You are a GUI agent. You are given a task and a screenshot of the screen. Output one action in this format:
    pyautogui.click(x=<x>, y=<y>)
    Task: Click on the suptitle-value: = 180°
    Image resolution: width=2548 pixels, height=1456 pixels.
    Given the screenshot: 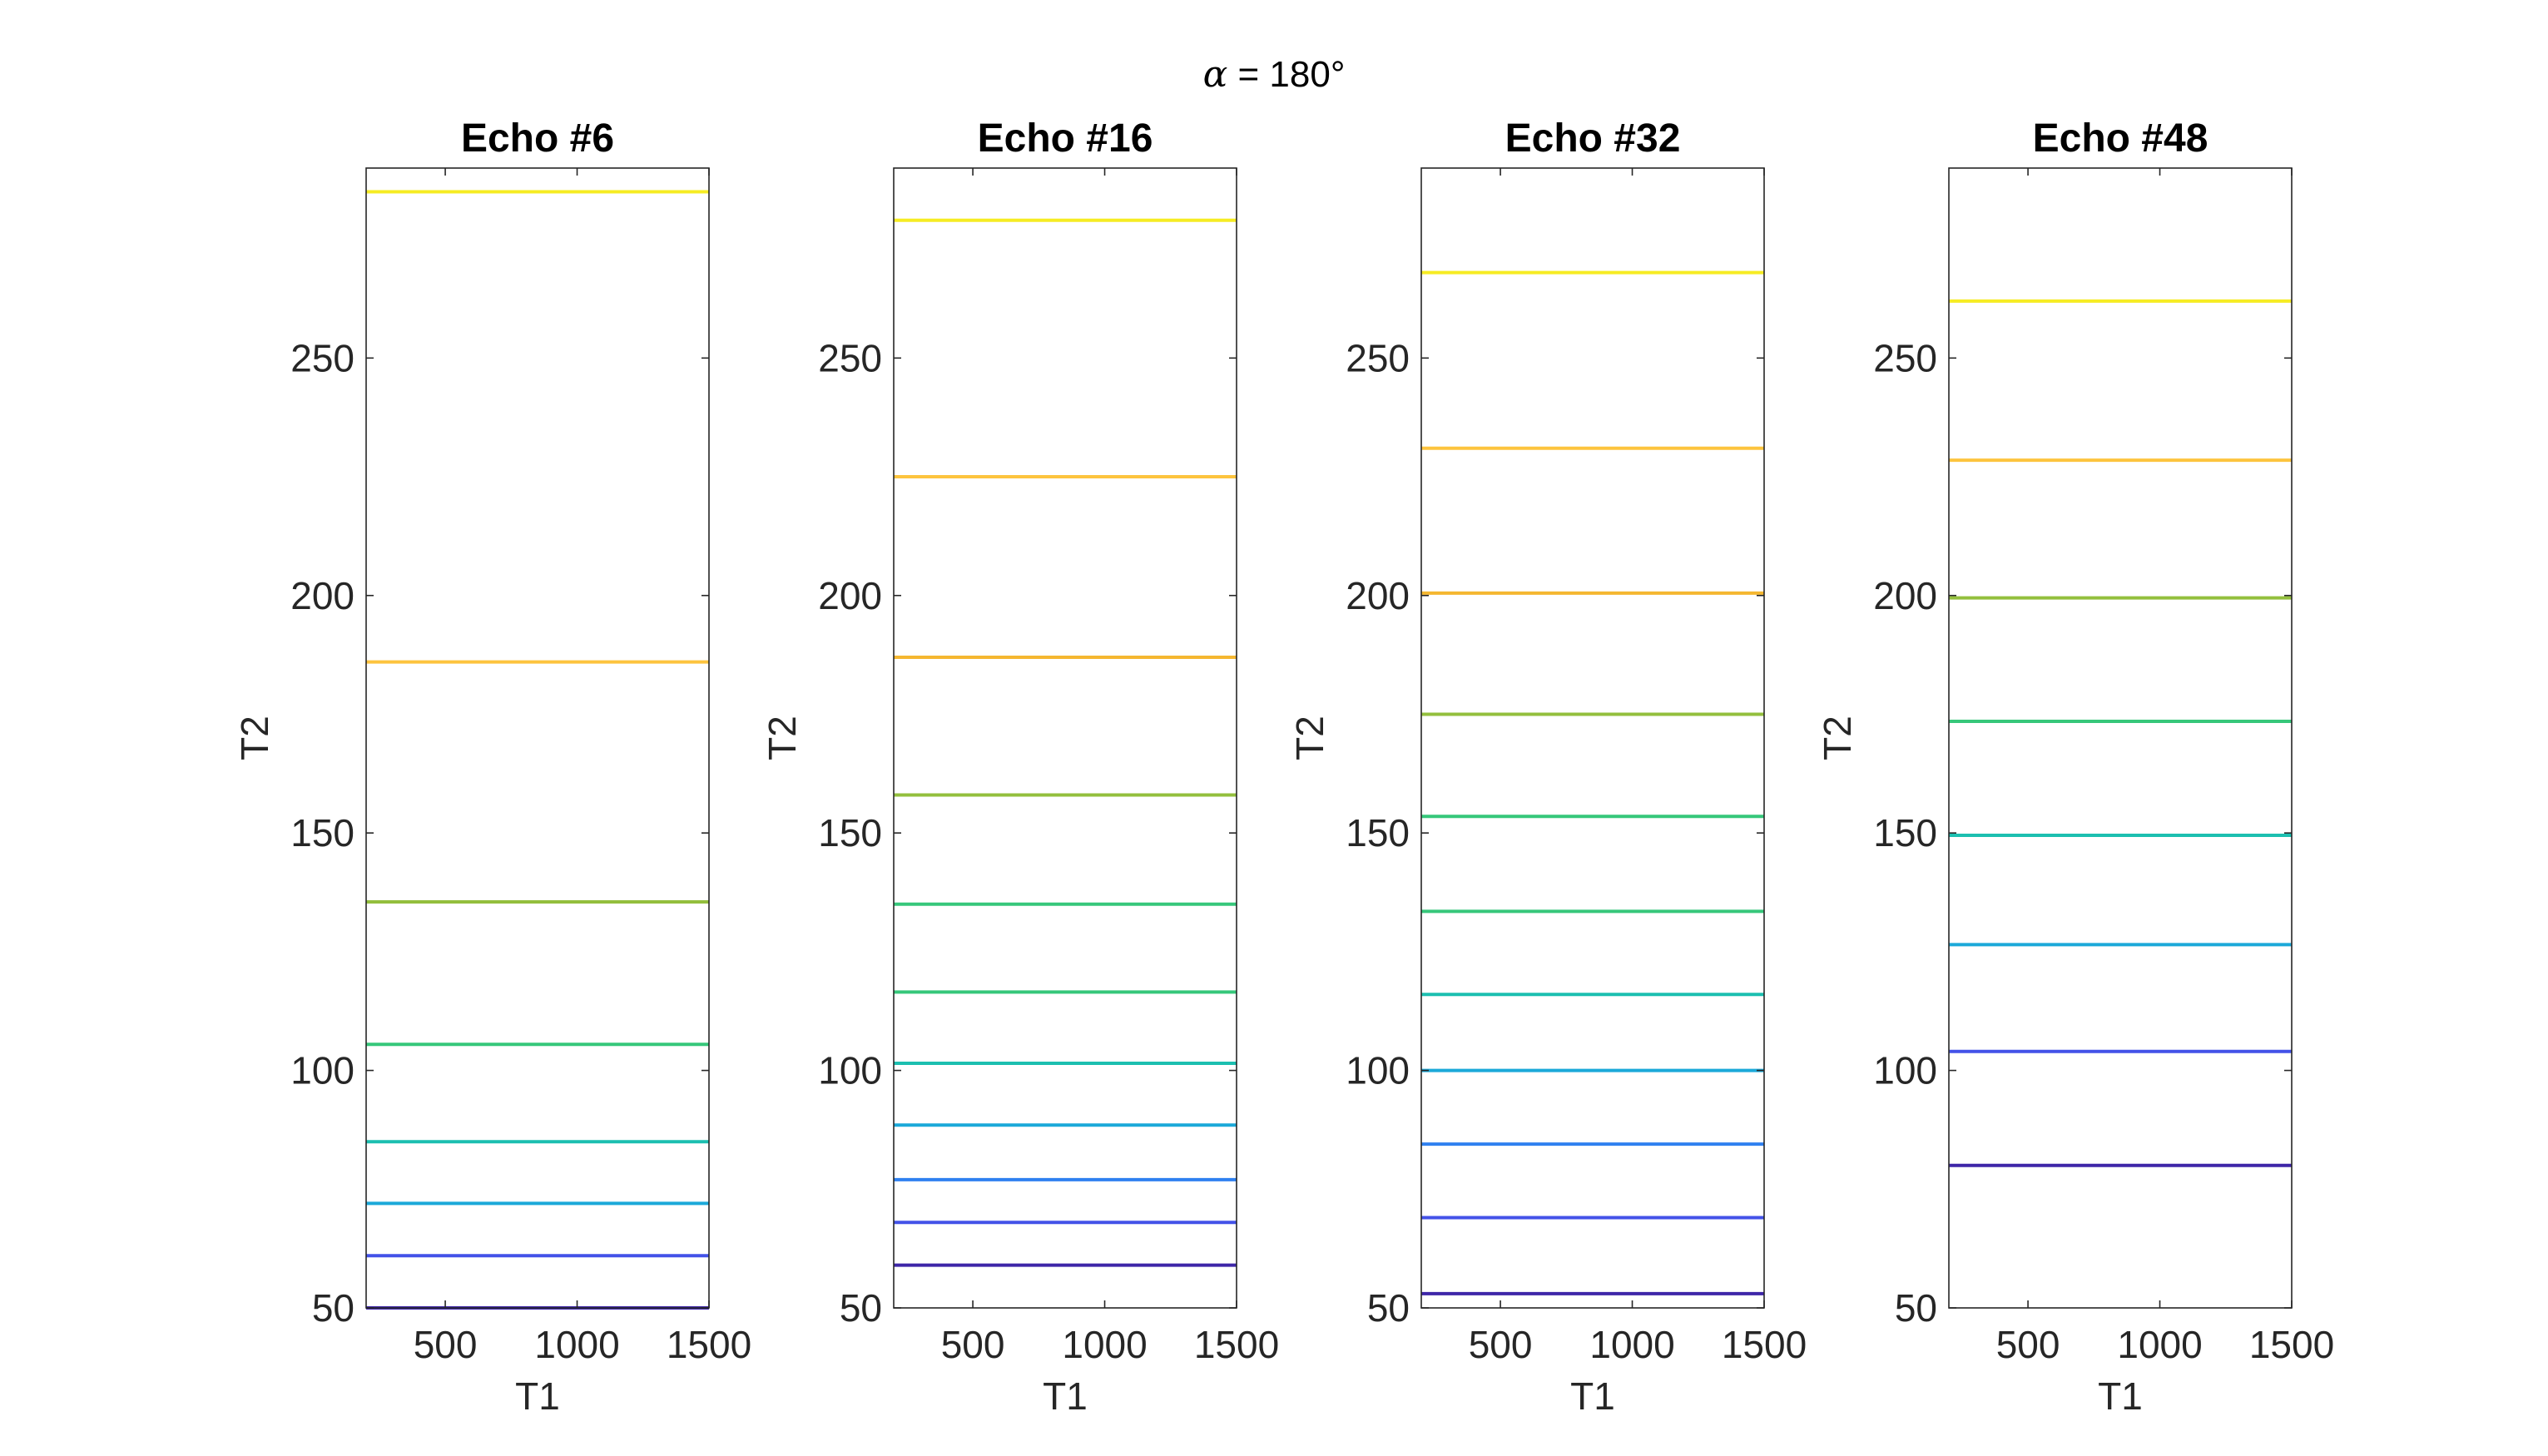 What is the action you would take?
    pyautogui.click(x=1286, y=74)
    